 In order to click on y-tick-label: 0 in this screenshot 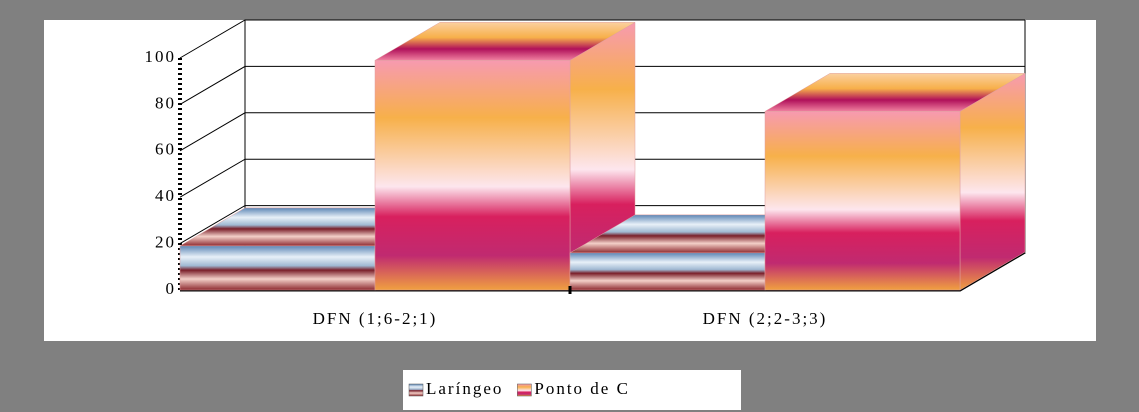, I will do `click(171, 288)`.